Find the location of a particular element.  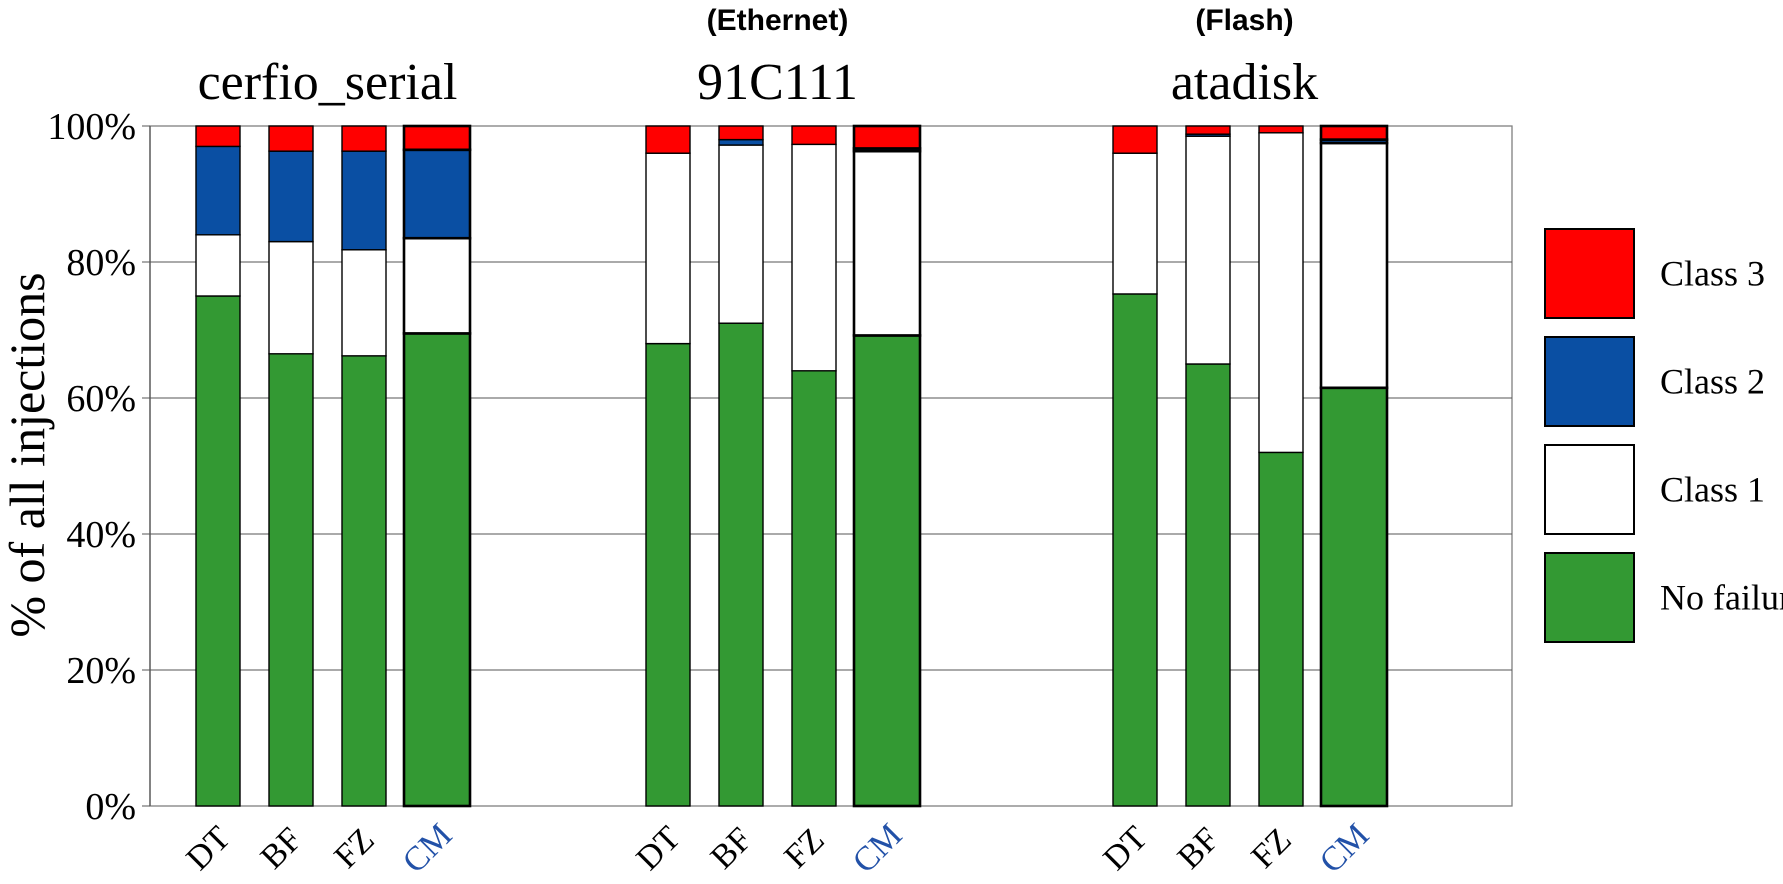

bar-segment-91c111-dt-no-failure is located at coordinates (668, 574).